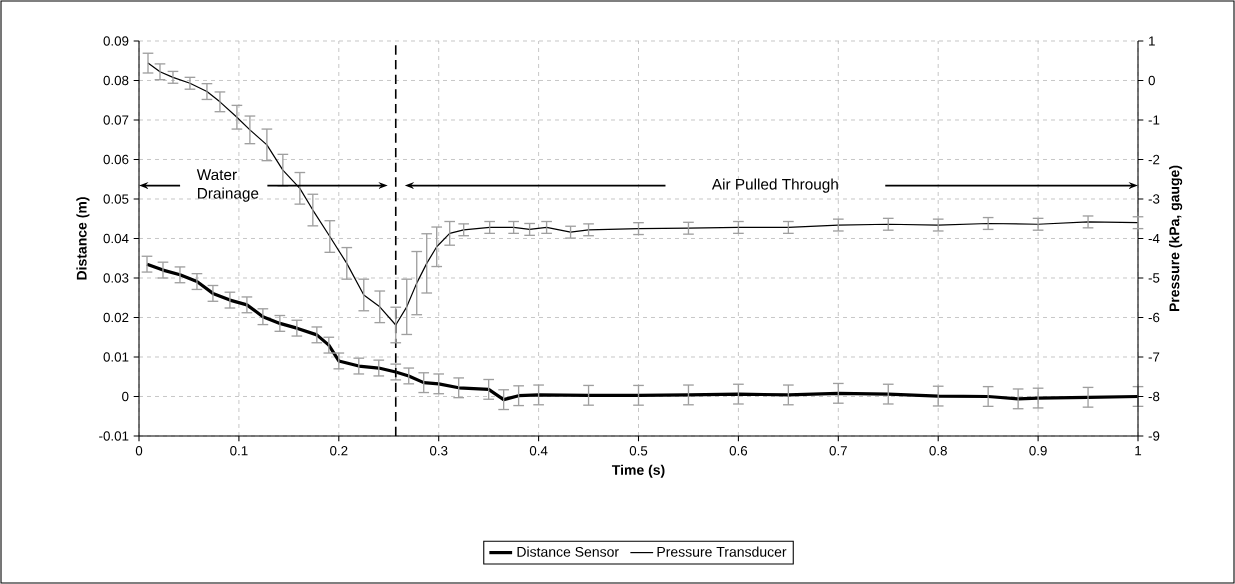 The image size is (1235, 584). Describe the element at coordinates (83, 238) in the screenshot. I see `y-axis-title: Distance (m)` at that location.